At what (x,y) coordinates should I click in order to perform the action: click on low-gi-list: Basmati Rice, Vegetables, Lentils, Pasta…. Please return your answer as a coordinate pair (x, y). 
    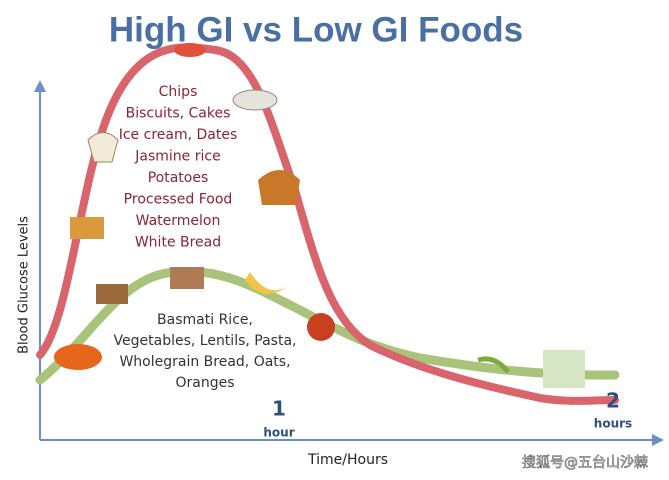
    Looking at the image, I should click on (205, 351).